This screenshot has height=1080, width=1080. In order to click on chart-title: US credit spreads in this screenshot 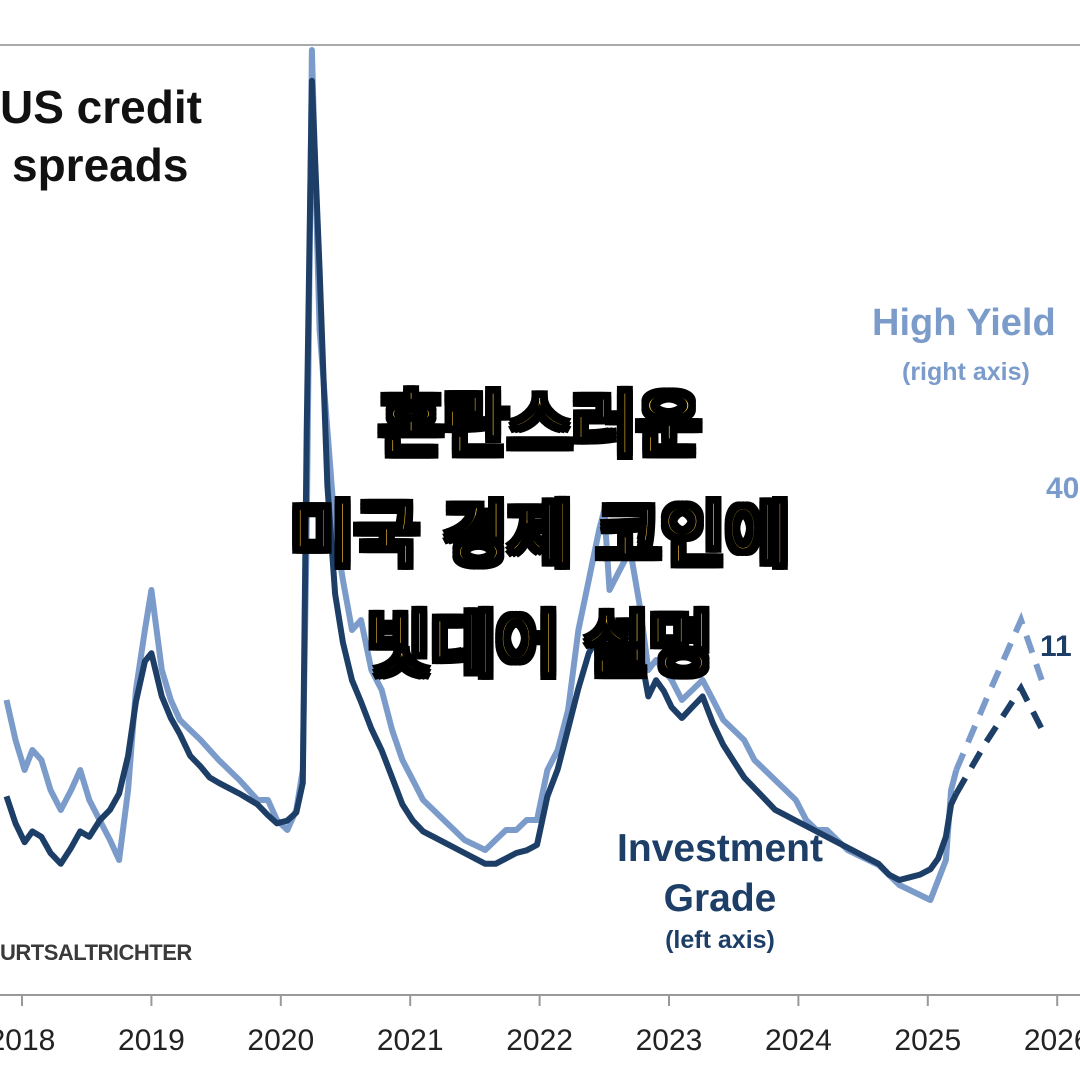, I will do `click(120, 136)`.